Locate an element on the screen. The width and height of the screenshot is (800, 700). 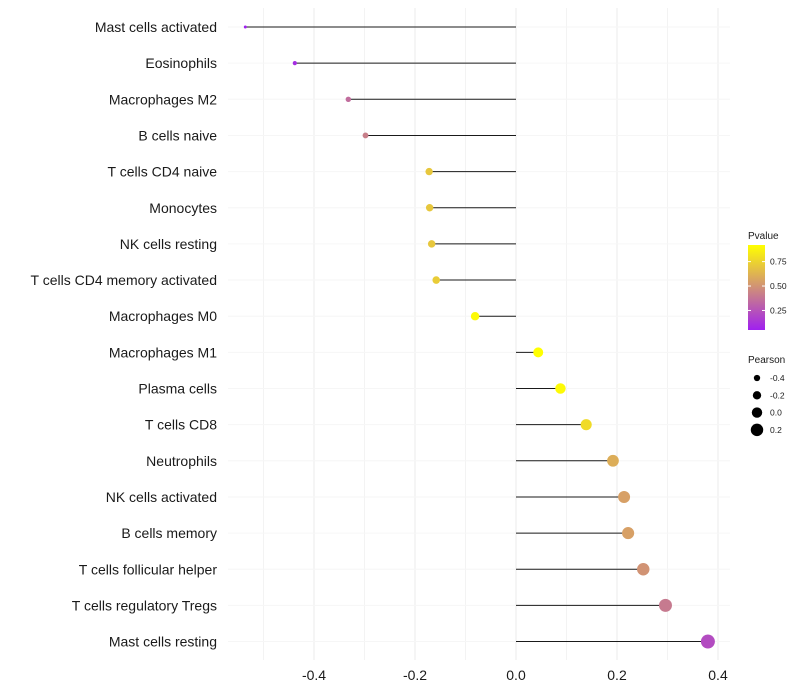
category-label: Eosinophils is located at coordinates (181, 63).